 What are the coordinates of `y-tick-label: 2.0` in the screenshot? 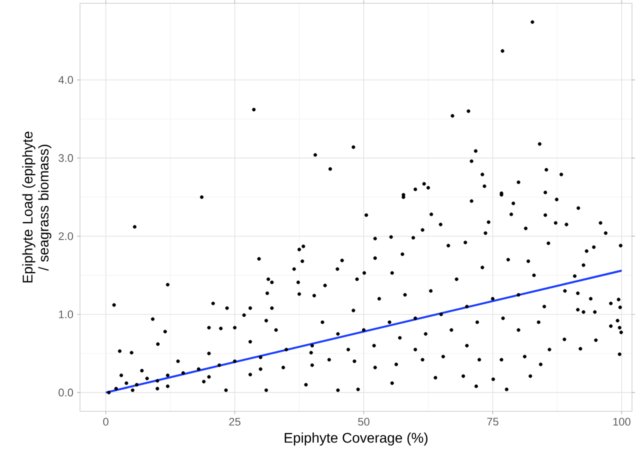 It's located at (66, 236).